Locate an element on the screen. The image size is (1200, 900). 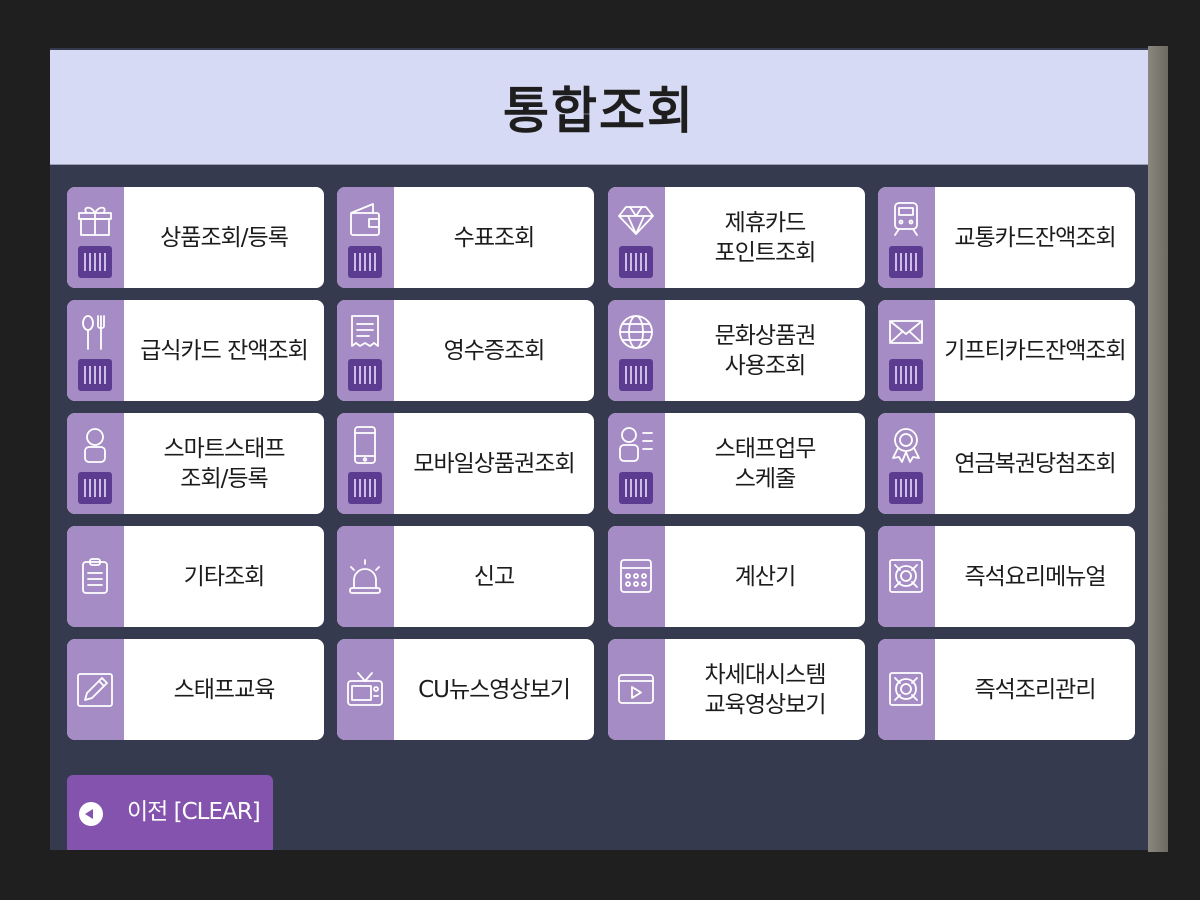
tile-label: 영수증조회 is located at coordinates (494, 350).